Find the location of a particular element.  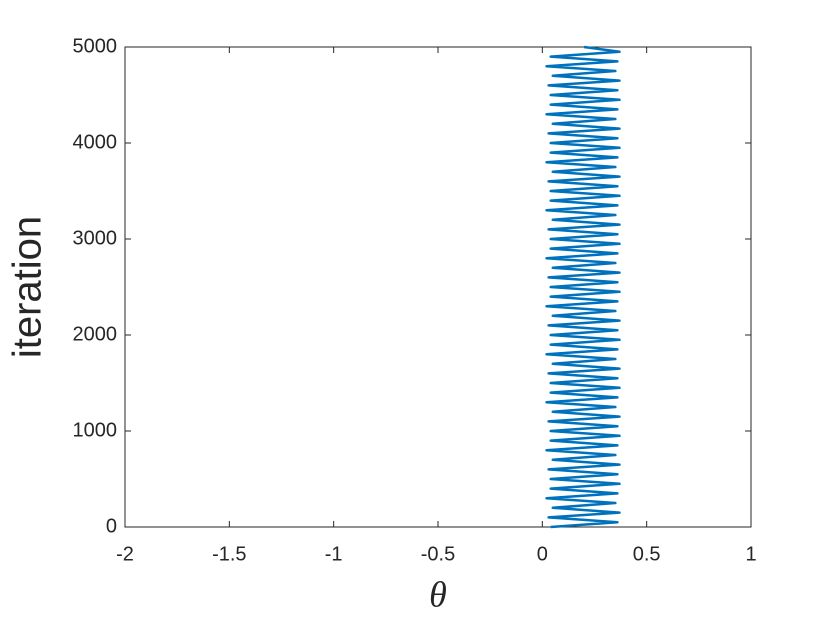

y-tick-label: 2000 is located at coordinates (95, 334).